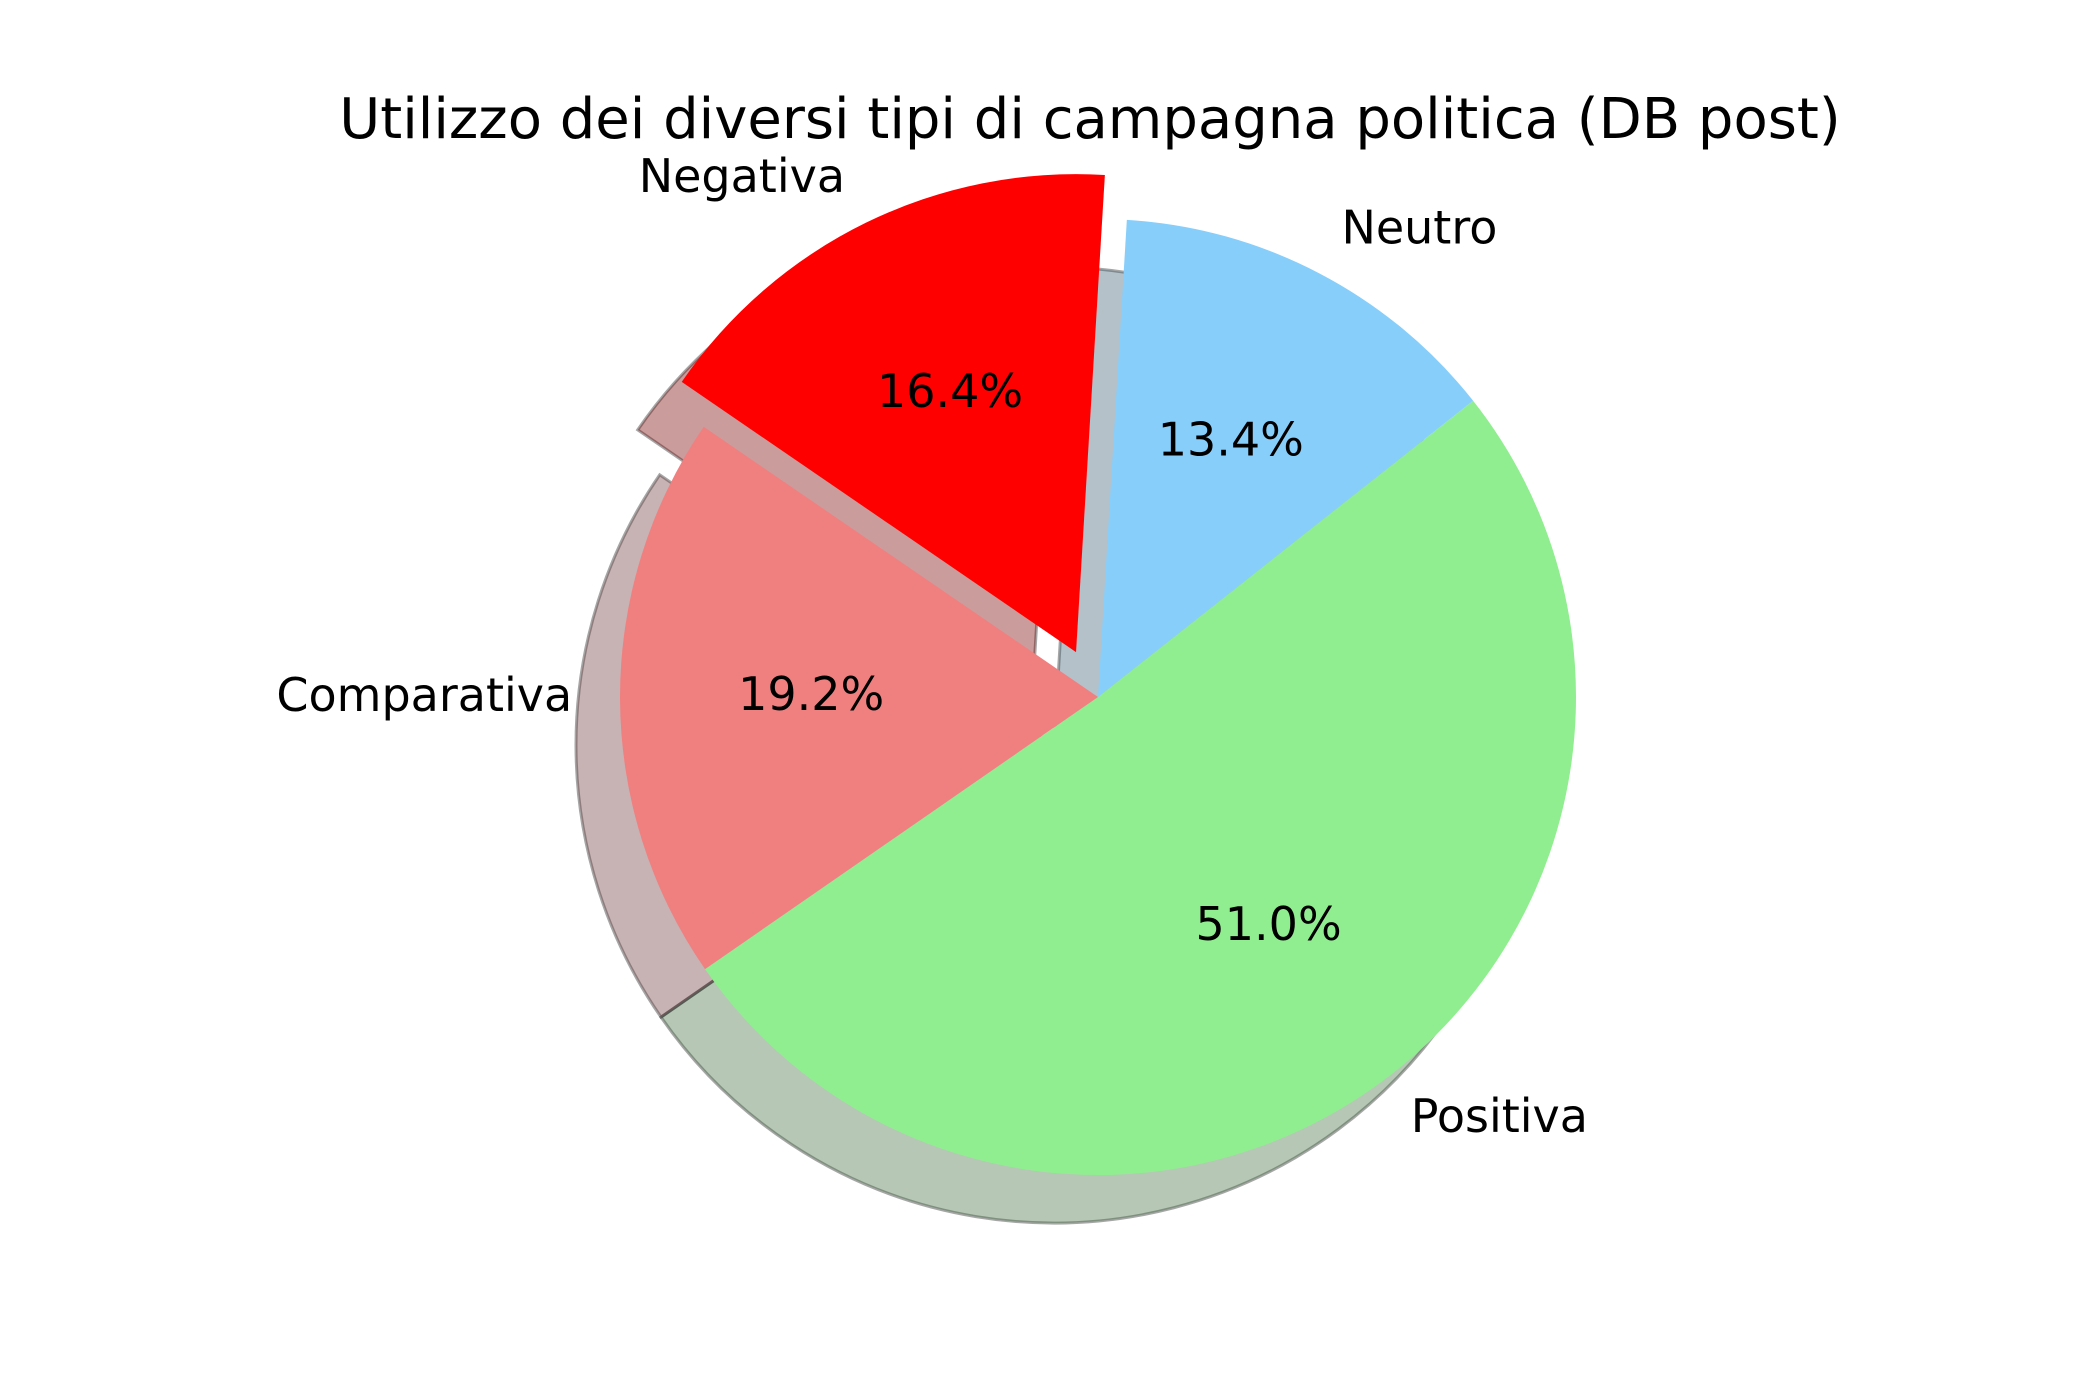 Image resolution: width=2100 pixels, height=1400 pixels. I want to click on slice-comparativa, so click(859, 698).